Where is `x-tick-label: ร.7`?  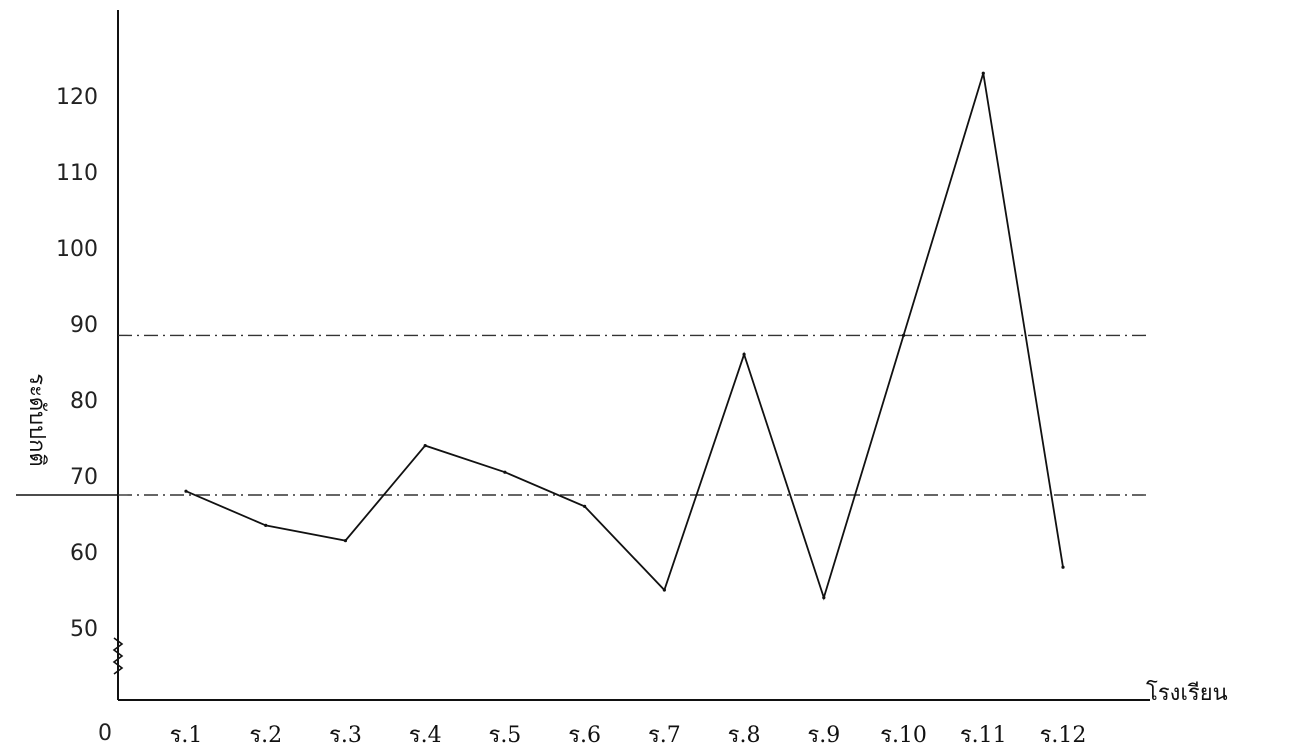 x-tick-label: ร.7 is located at coordinates (664, 735).